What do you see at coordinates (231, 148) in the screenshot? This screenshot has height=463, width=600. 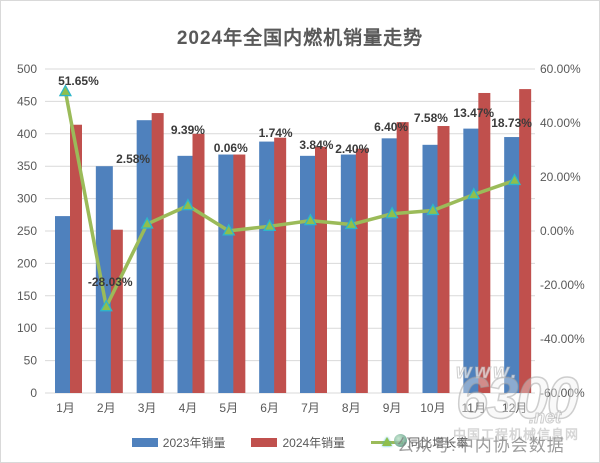 I see `data-label-5月: 0.06%` at bounding box center [231, 148].